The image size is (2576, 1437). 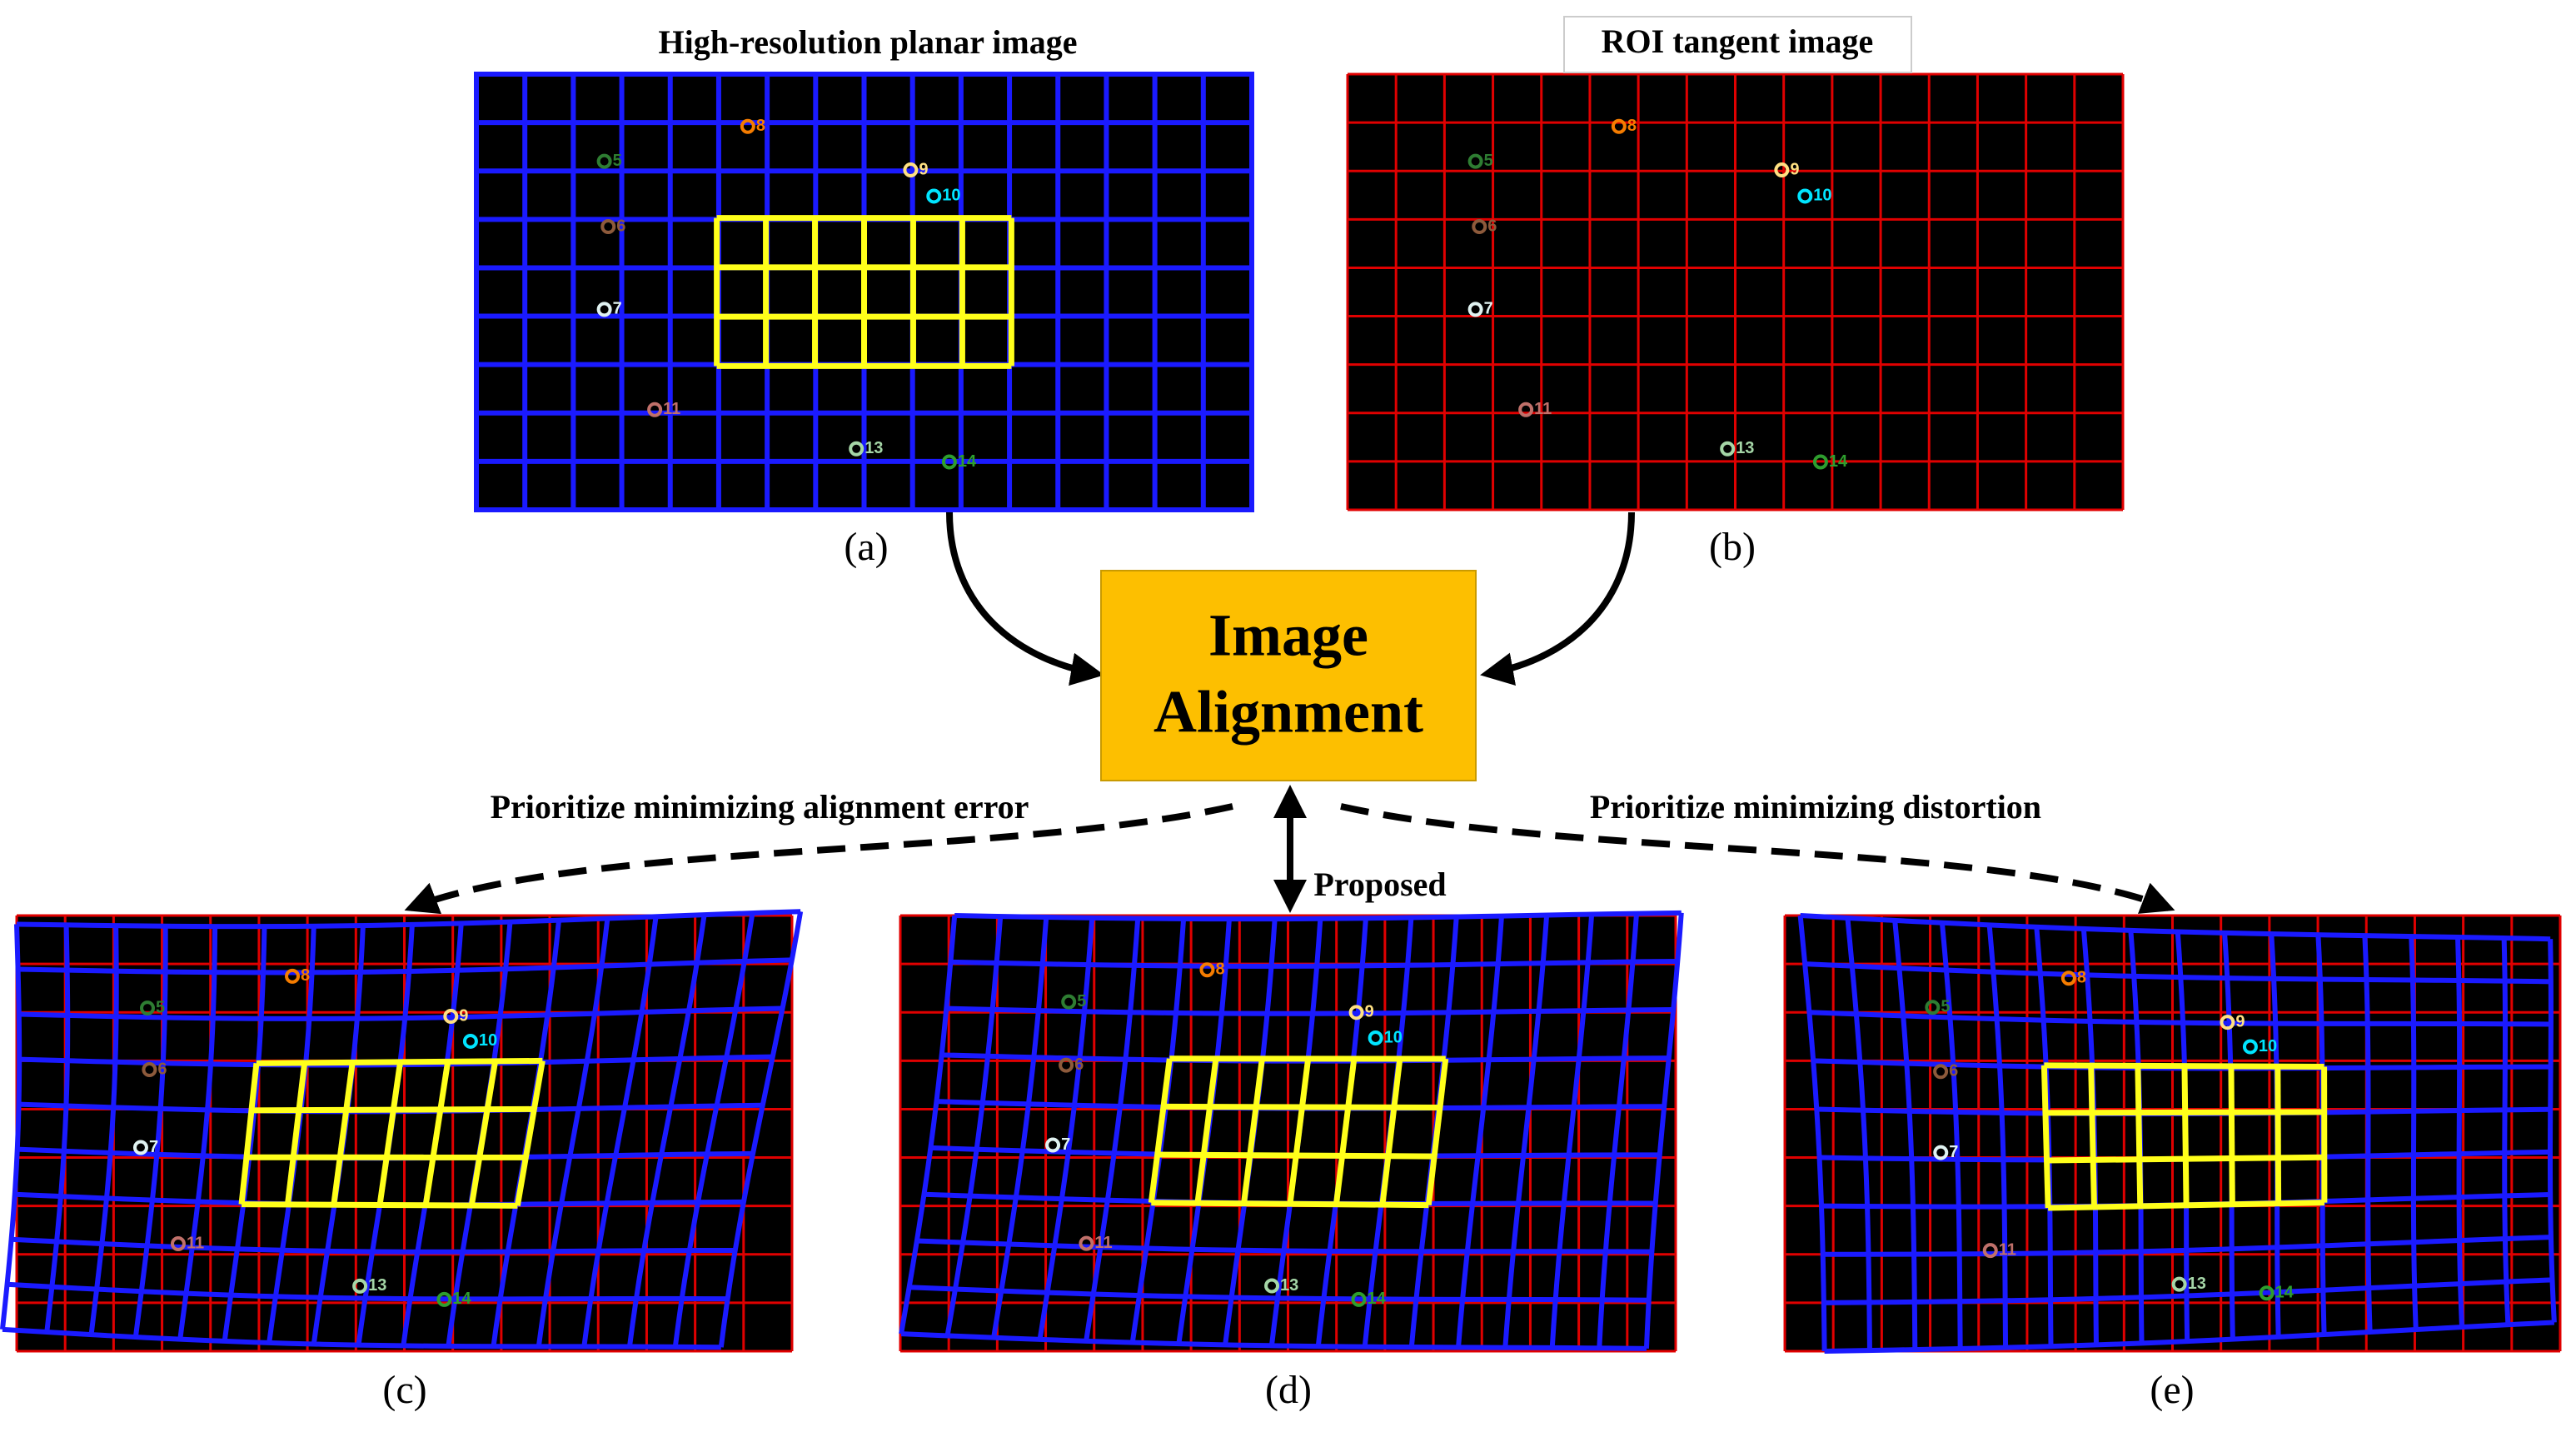 I want to click on box-text: Alignment, so click(x=1288, y=712).